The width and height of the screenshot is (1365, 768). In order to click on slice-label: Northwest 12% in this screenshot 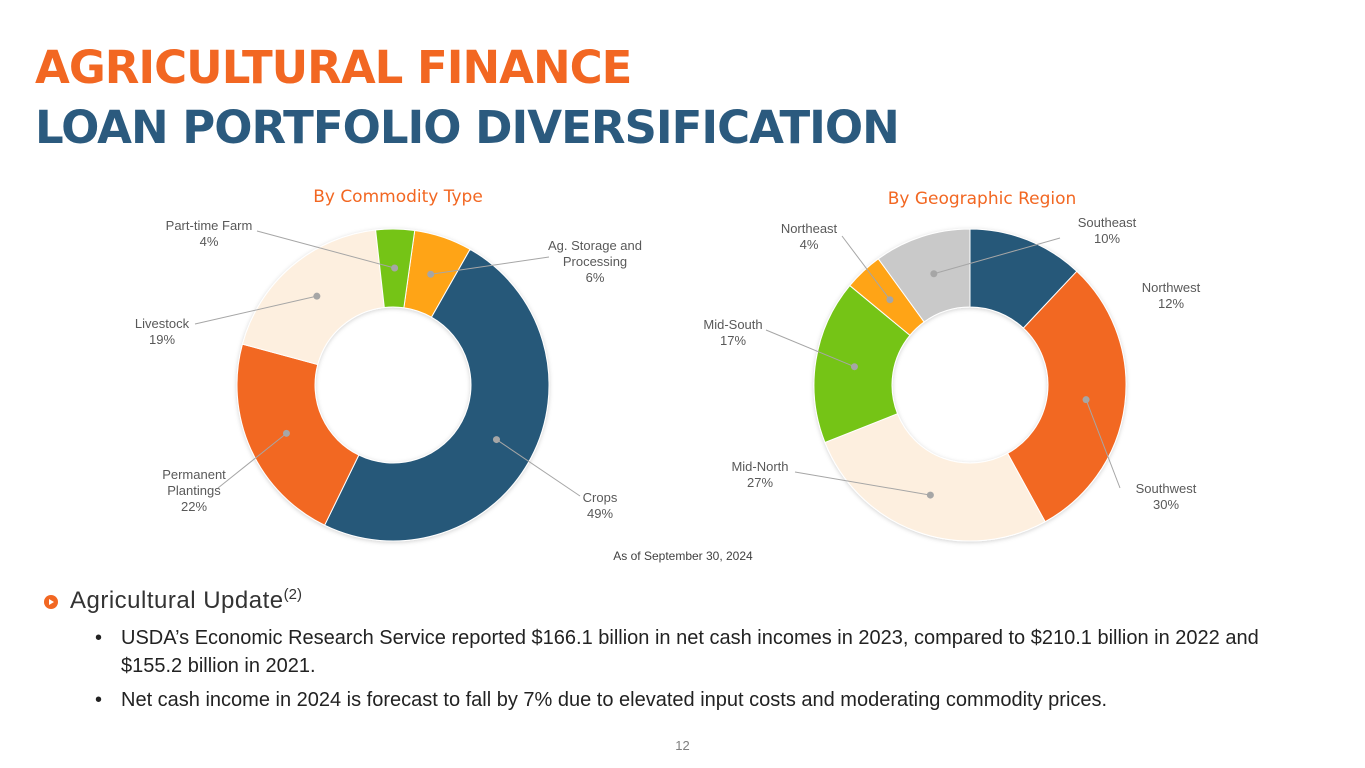, I will do `click(1171, 295)`.